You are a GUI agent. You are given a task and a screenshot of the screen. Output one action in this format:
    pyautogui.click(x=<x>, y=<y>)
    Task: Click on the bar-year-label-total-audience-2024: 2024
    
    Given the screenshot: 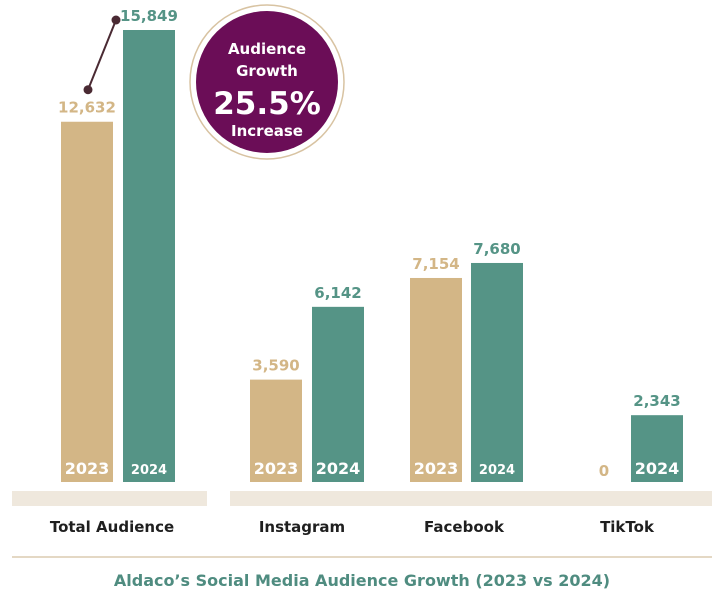 What is the action you would take?
    pyautogui.click(x=149, y=470)
    